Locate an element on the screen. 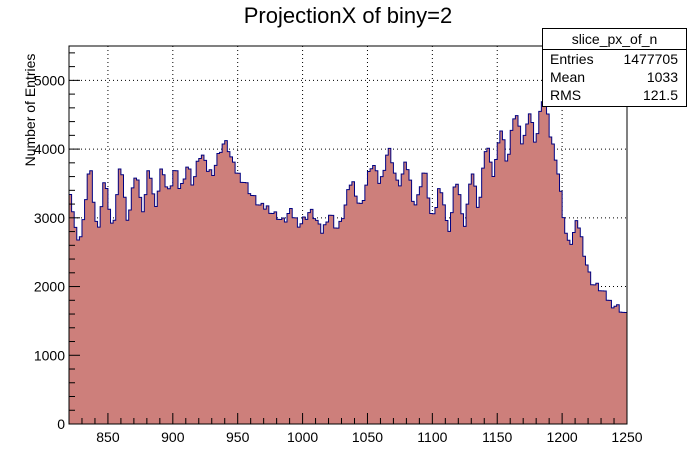 Image resolution: width=696 pixels, height=472 pixels. stats-row-rms: RMS 121.5 is located at coordinates (614, 95).